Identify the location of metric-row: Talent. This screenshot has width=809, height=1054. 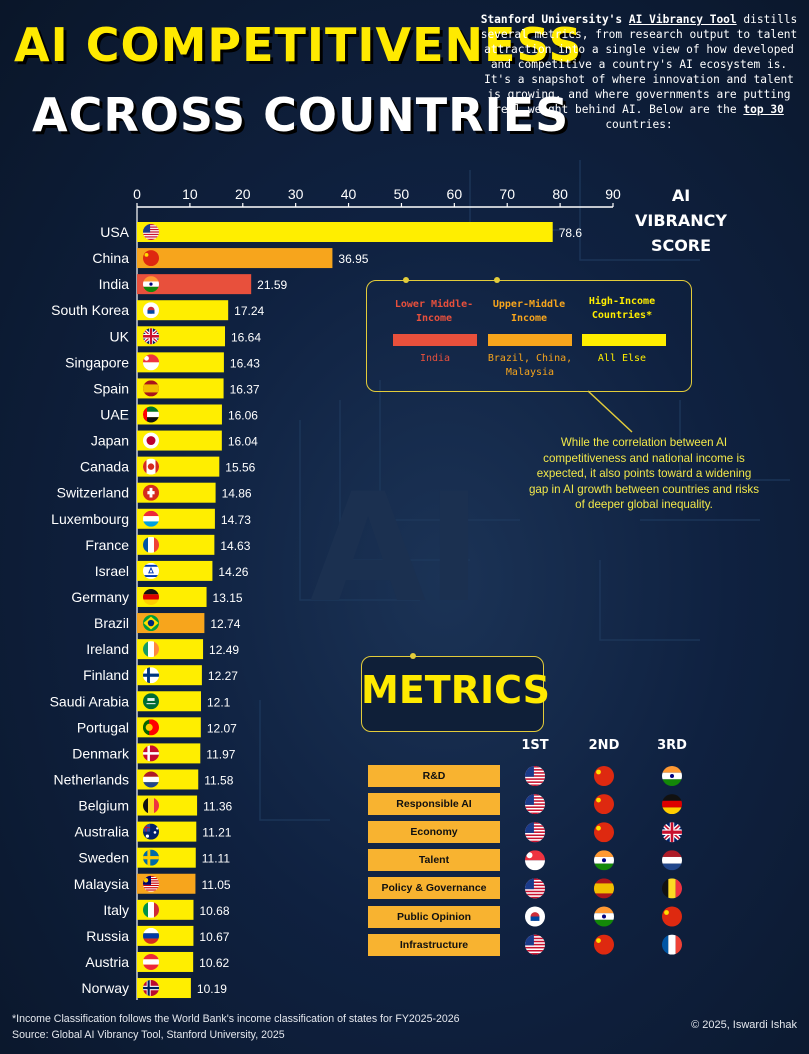
(434, 860).